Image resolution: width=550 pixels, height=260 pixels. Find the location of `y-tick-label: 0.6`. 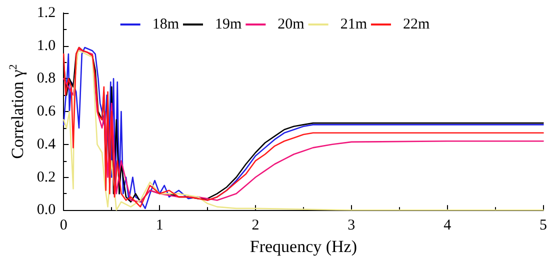

y-tick-label: 0.6 is located at coordinates (46, 112).